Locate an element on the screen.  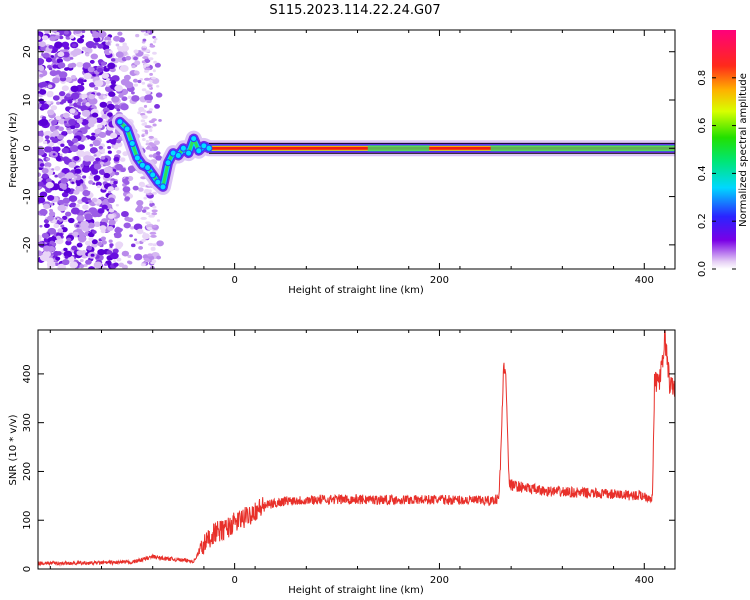
spectrogram-ytick-label: 20 is located at coordinates (27, 51).